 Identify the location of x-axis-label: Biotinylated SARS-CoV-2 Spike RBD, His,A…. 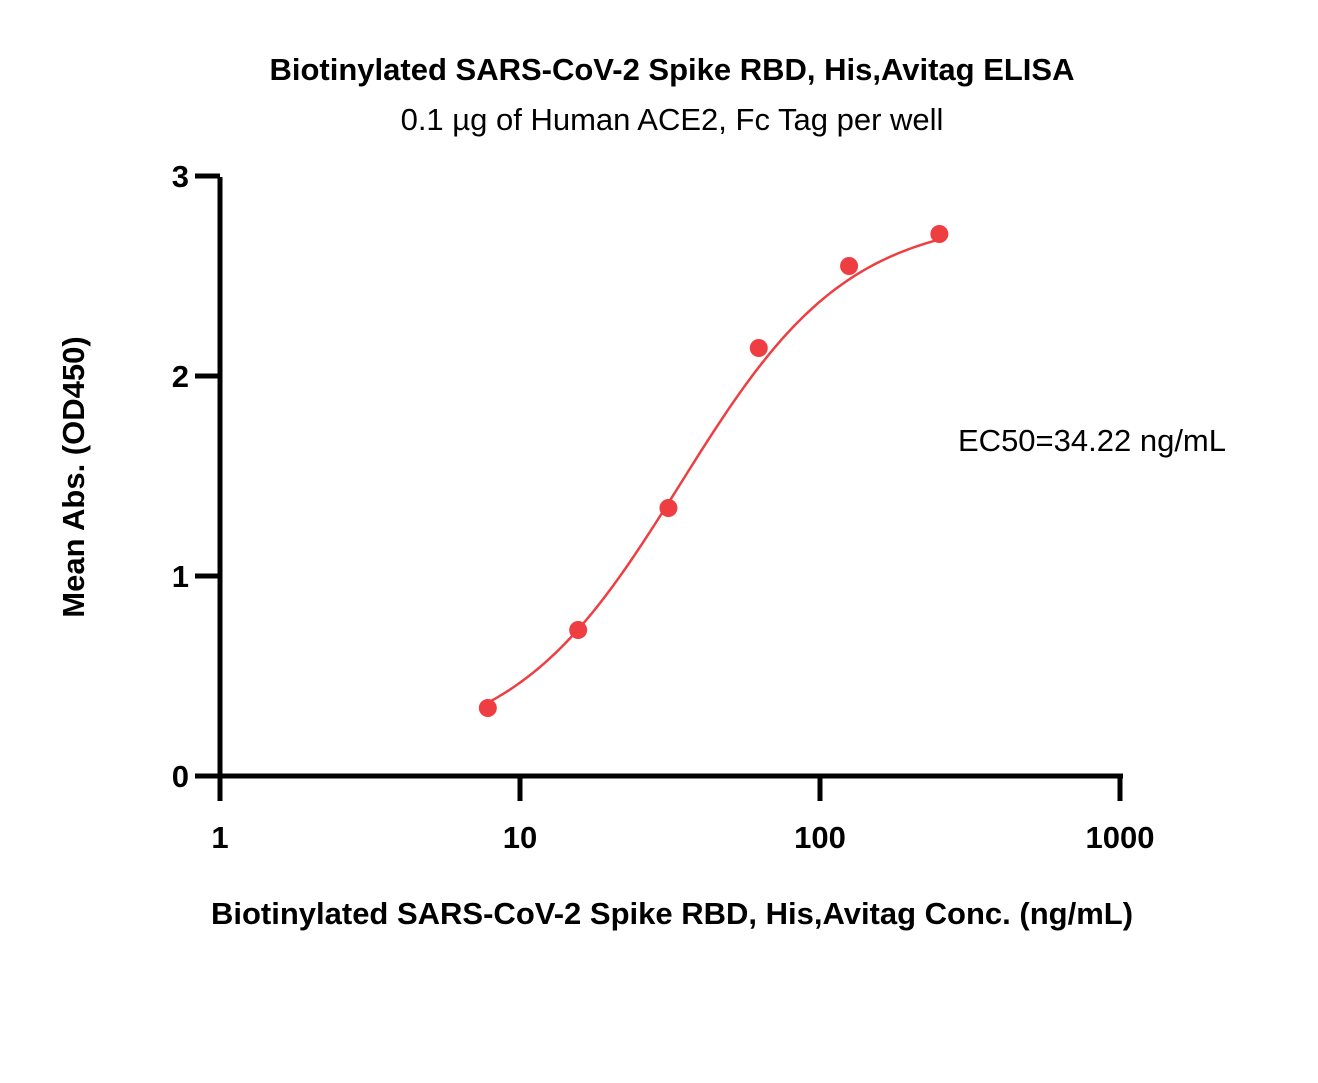
(672, 913).